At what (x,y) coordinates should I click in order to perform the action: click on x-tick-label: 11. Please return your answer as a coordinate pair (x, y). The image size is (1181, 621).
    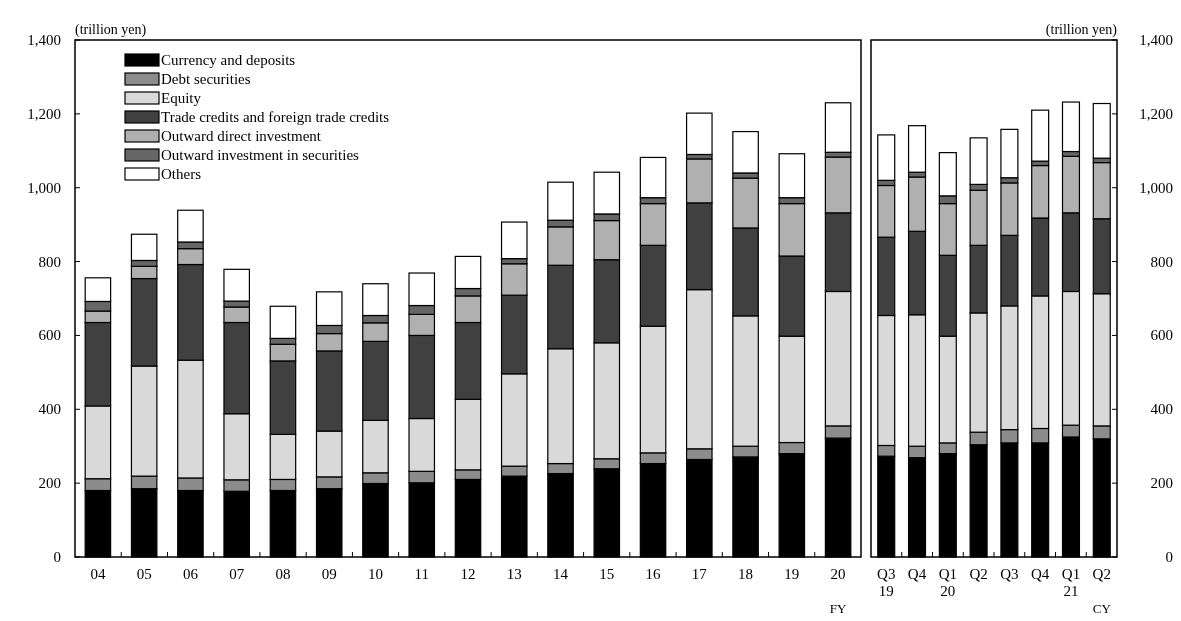
    Looking at the image, I should click on (421, 574).